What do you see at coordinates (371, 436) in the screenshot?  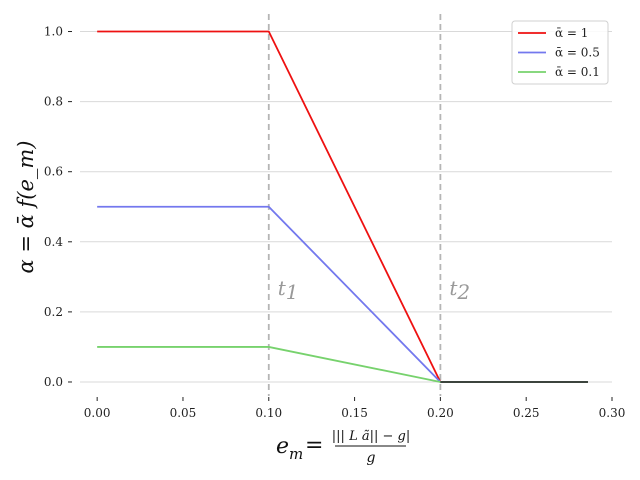 I see `x-label-numerator: ||| L ã|| − g|` at bounding box center [371, 436].